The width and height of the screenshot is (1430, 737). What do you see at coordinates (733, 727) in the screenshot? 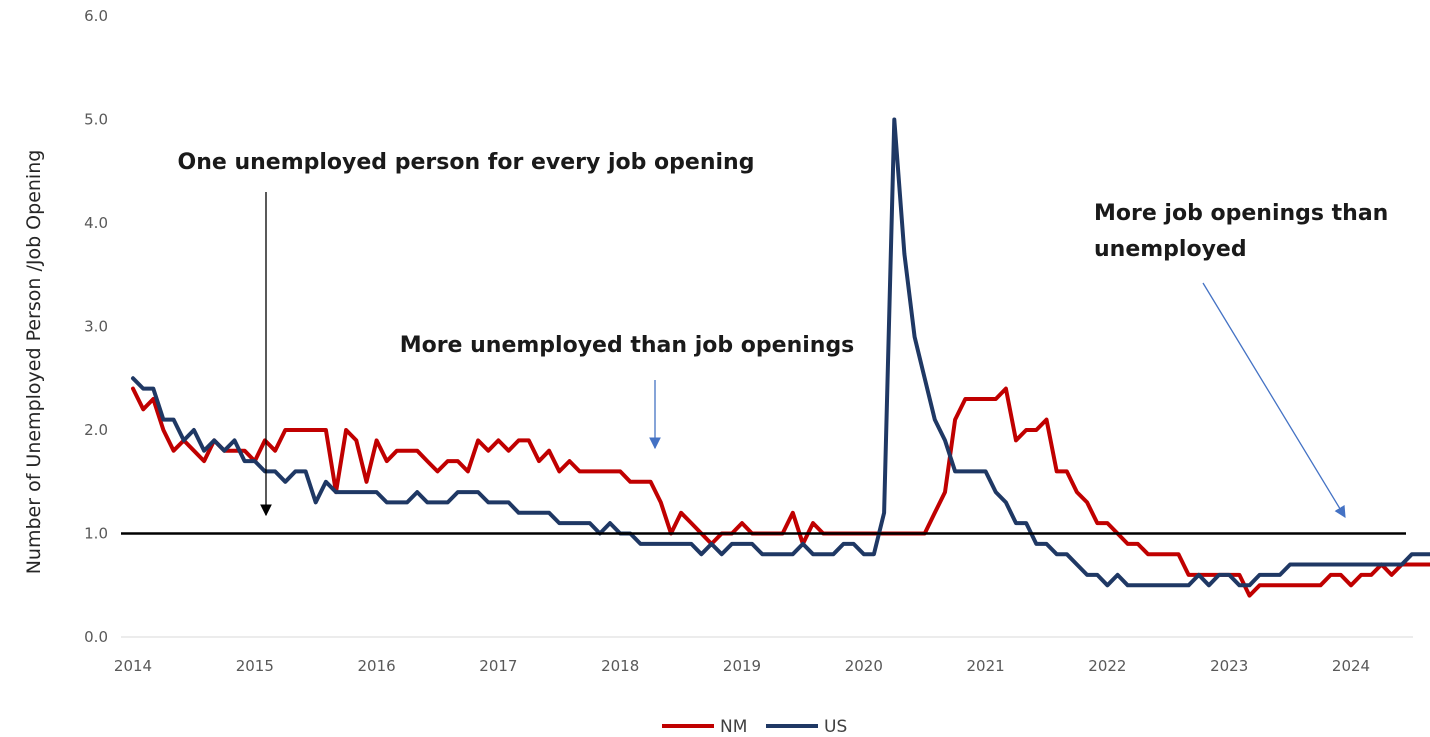
I see `legend-nm-label: NM` at bounding box center [733, 727].